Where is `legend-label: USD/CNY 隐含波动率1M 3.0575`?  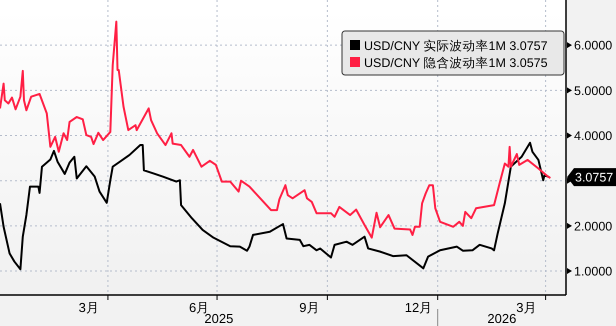
legend-label: USD/CNY 隐含波动率1M 3.0575 is located at coordinates (456, 62).